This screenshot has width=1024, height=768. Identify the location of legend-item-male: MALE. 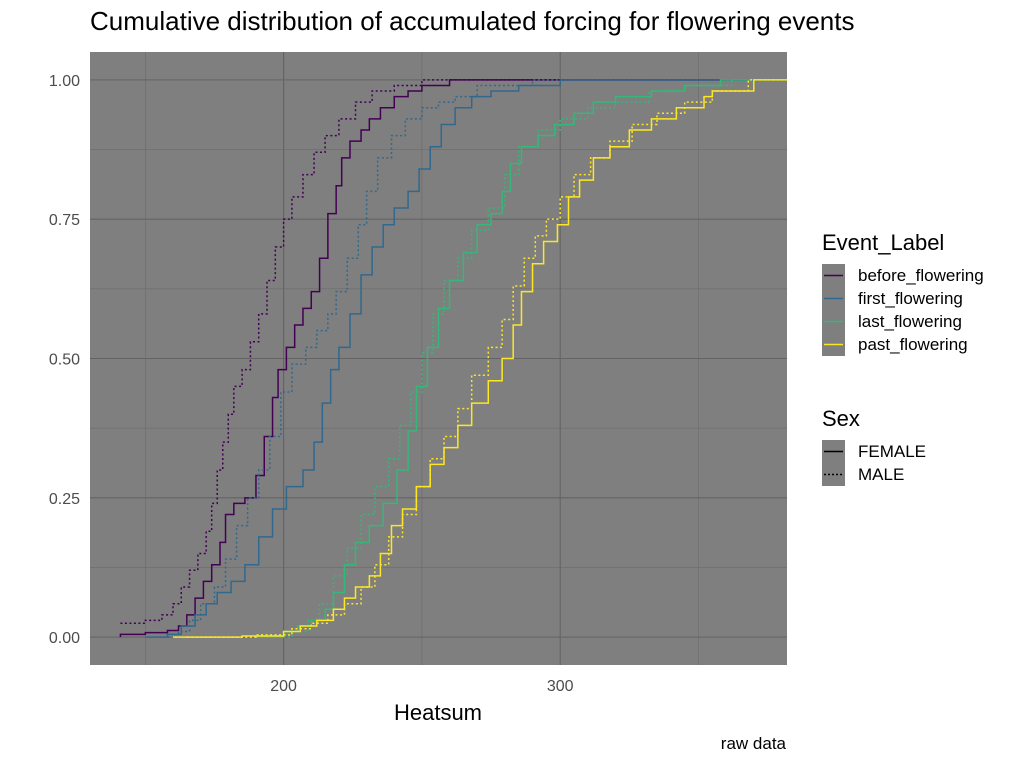
(874, 474).